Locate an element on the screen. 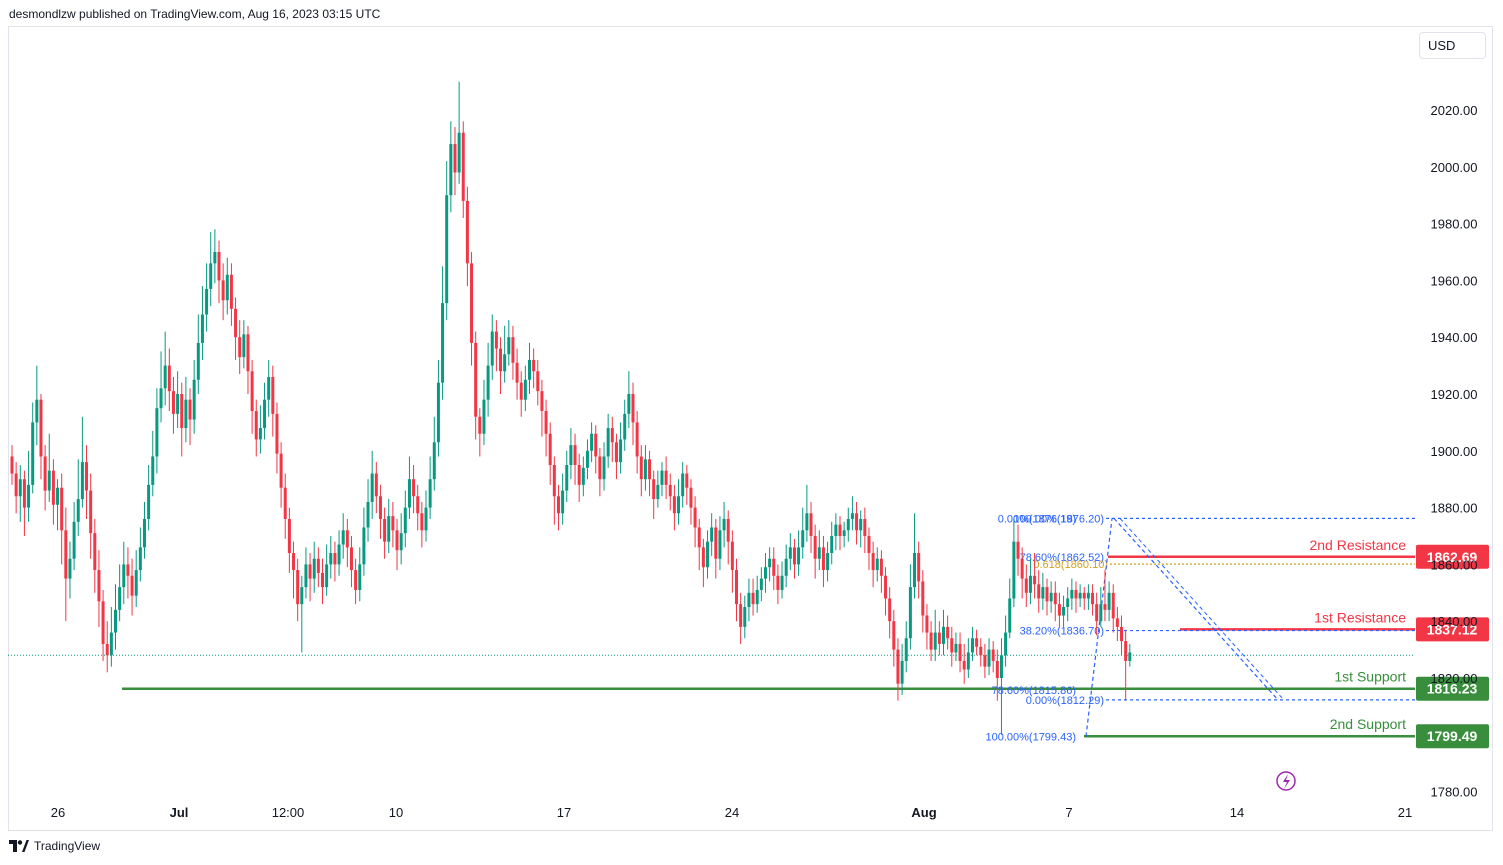  footer-brand: TradingView is located at coordinates (54, 846).